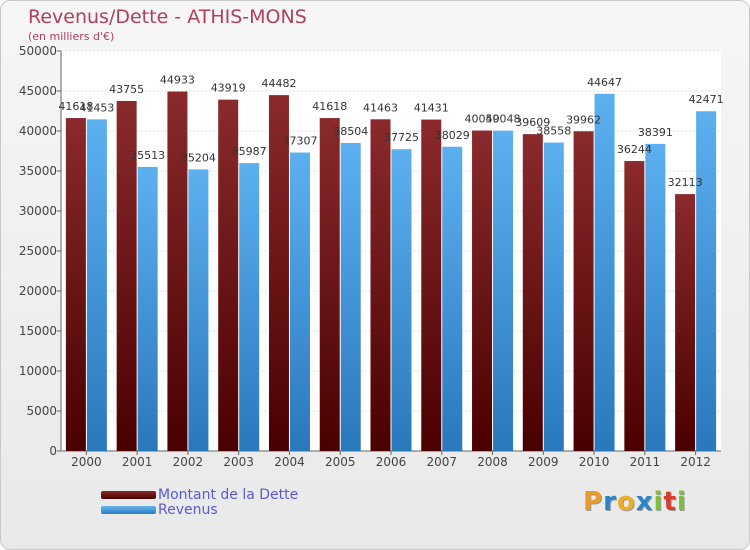 The image size is (750, 550). I want to click on data-label-dette: 39962, so click(583, 119).